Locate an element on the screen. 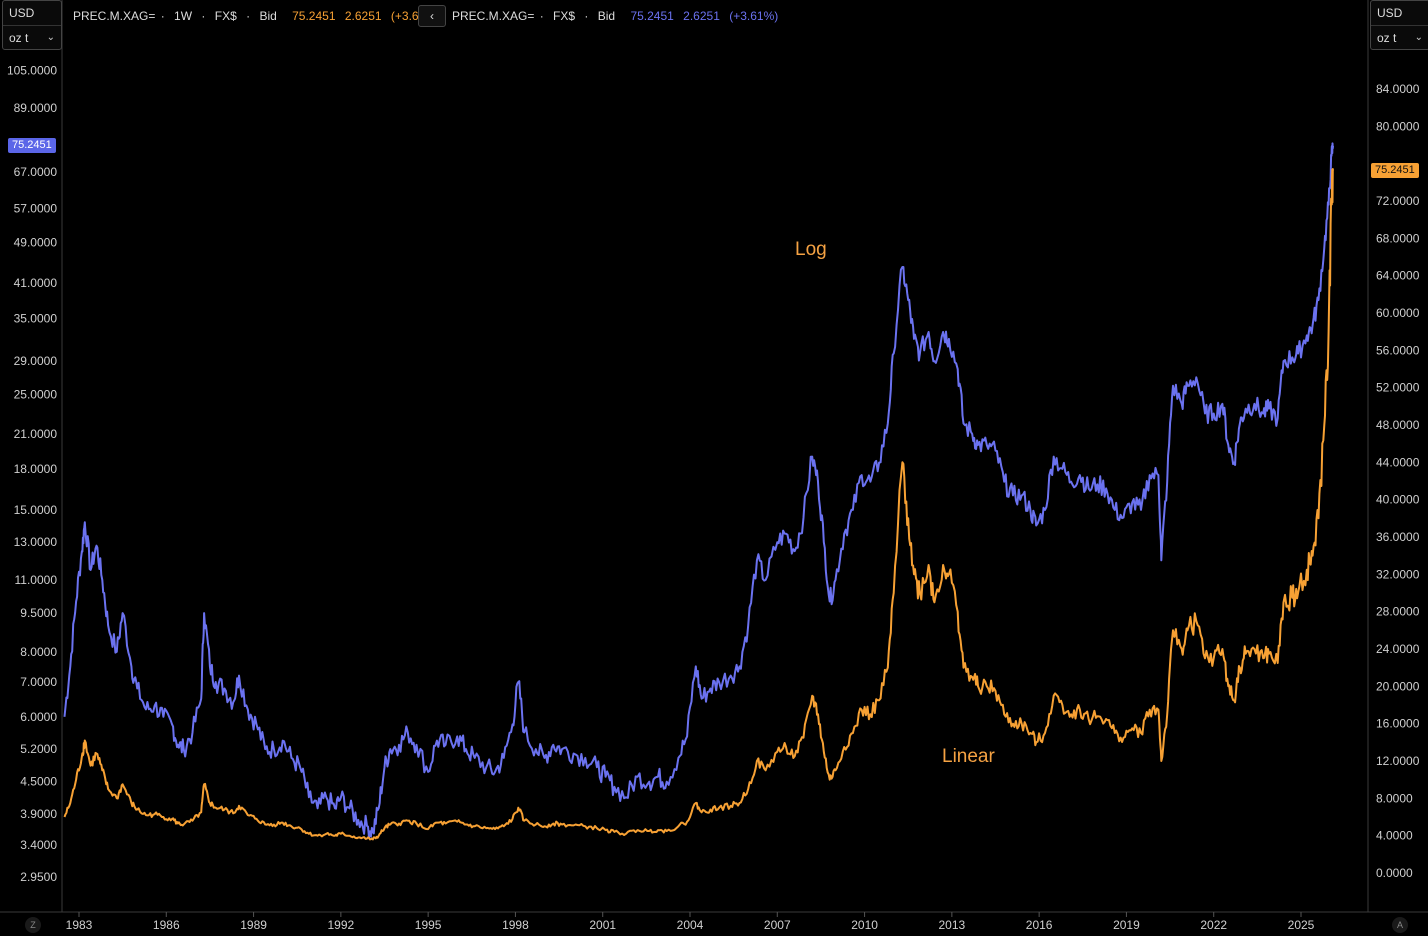 Image resolution: width=1428 pixels, height=936 pixels. right-tick-label: 0.0000 is located at coordinates (1394, 873).